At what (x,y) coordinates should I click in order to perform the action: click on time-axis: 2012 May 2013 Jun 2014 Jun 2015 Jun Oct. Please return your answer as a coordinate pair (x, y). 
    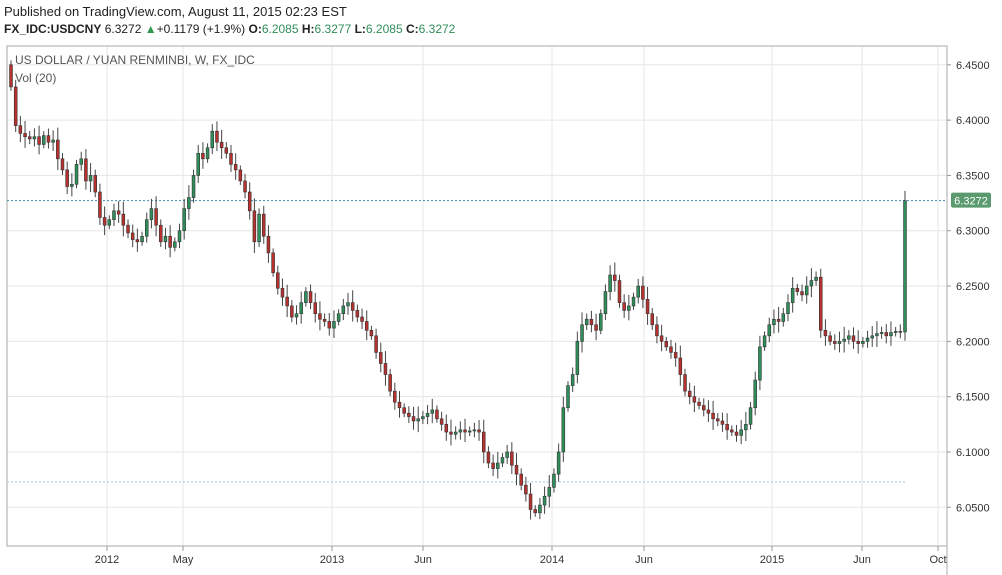
    Looking at the image, I should click on (521, 556).